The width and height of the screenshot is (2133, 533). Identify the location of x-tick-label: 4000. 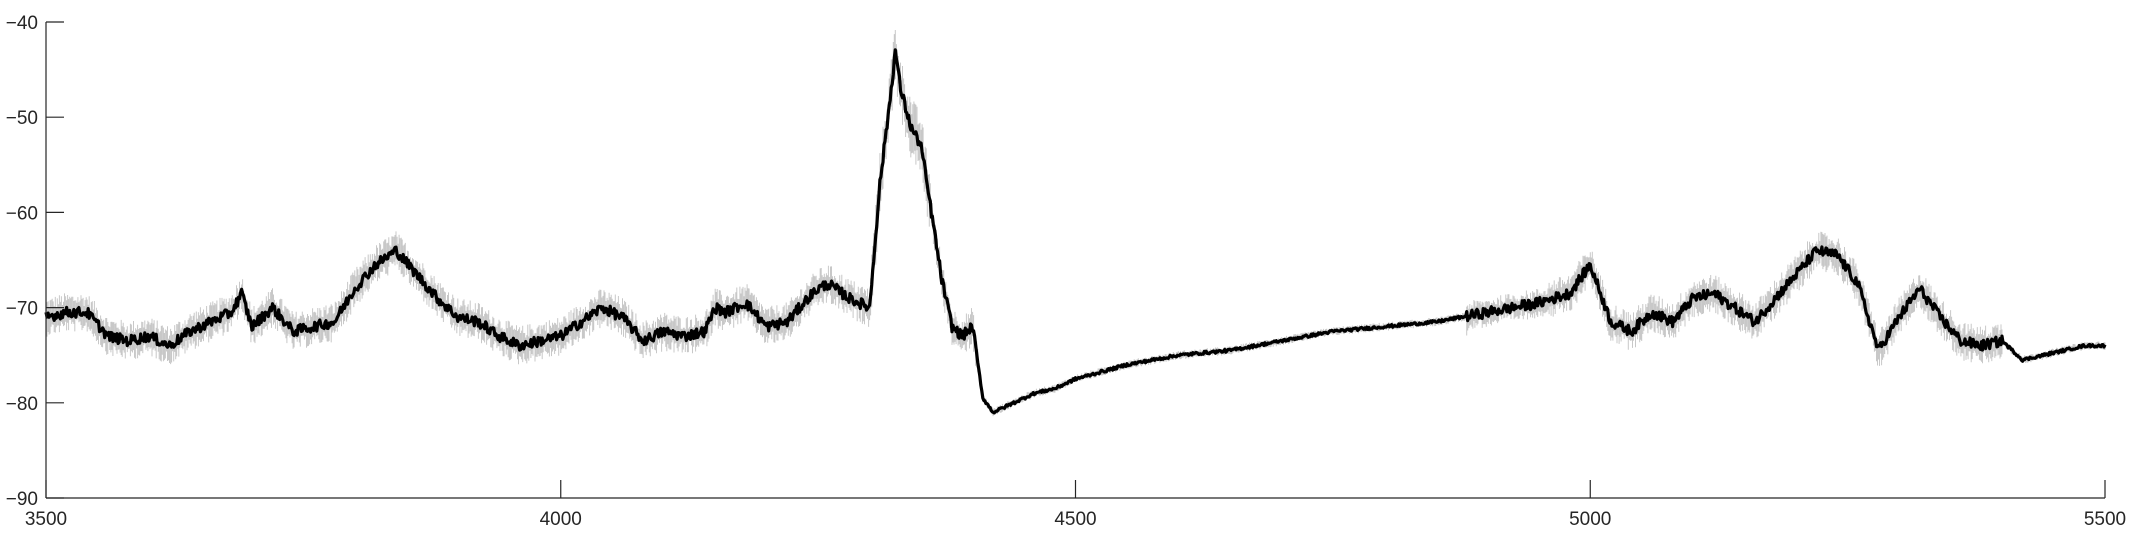
(561, 519).